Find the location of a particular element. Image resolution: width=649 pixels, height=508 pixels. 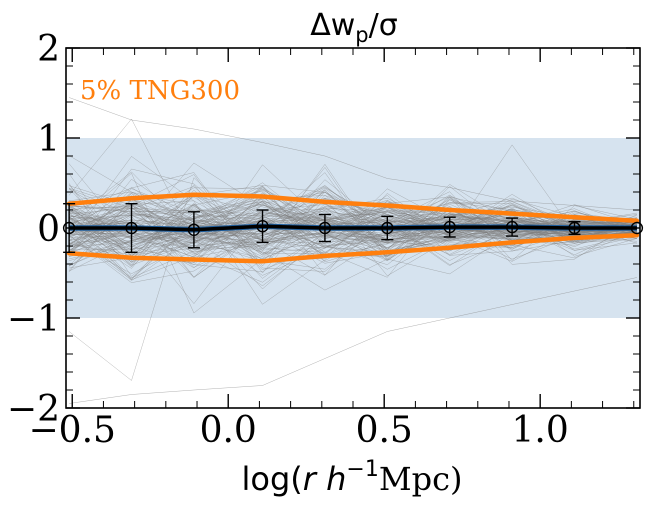

chart-title: Δwp/σ is located at coordinates (354, 27).